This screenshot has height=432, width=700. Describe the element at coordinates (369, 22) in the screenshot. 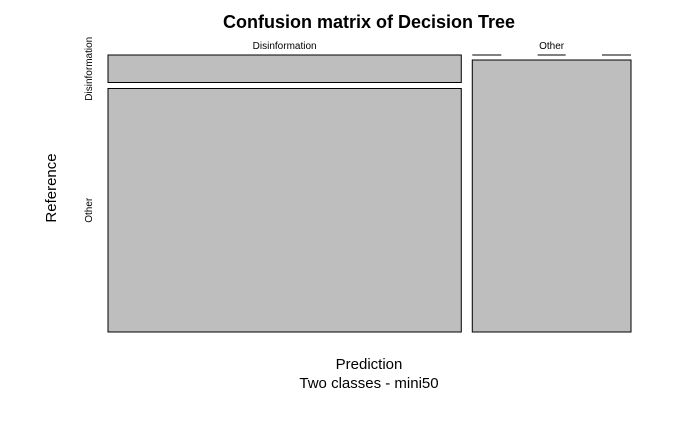

I see `chart-title: Confusion matrix of Decision Tree` at that location.